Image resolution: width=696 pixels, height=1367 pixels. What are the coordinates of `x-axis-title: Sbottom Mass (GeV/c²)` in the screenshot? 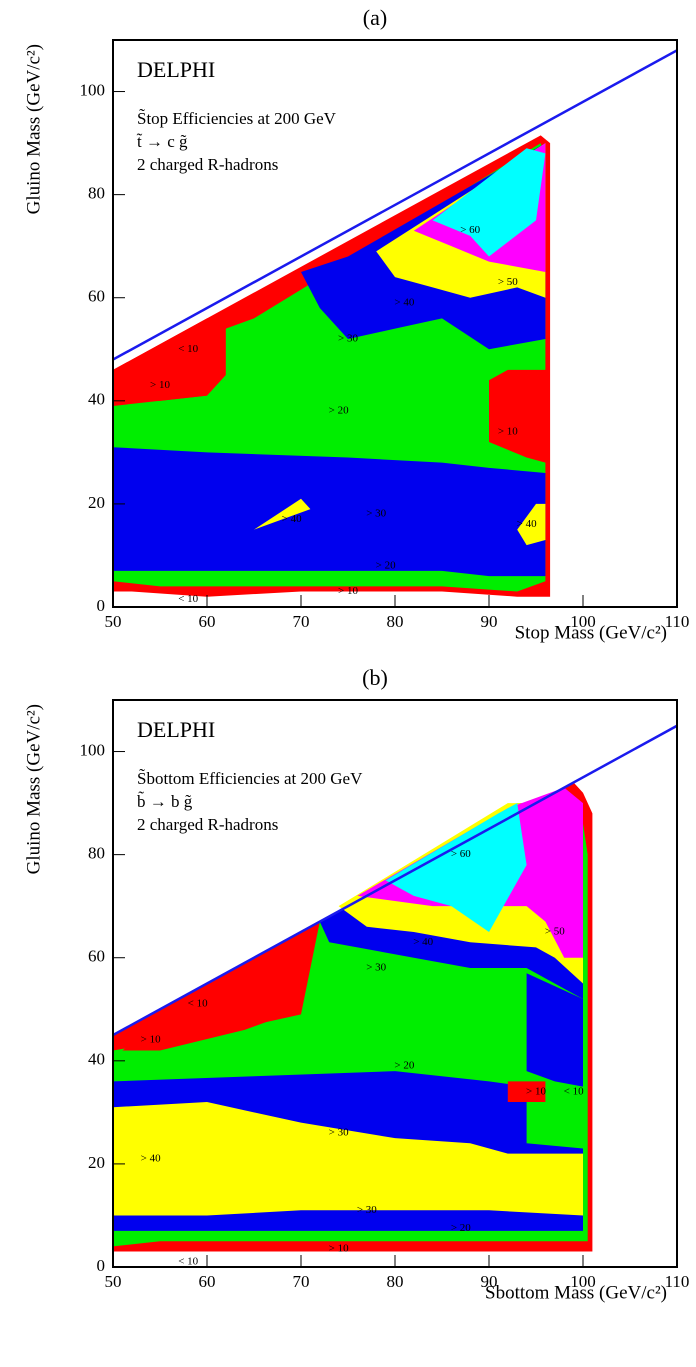 It's located at (576, 1292).